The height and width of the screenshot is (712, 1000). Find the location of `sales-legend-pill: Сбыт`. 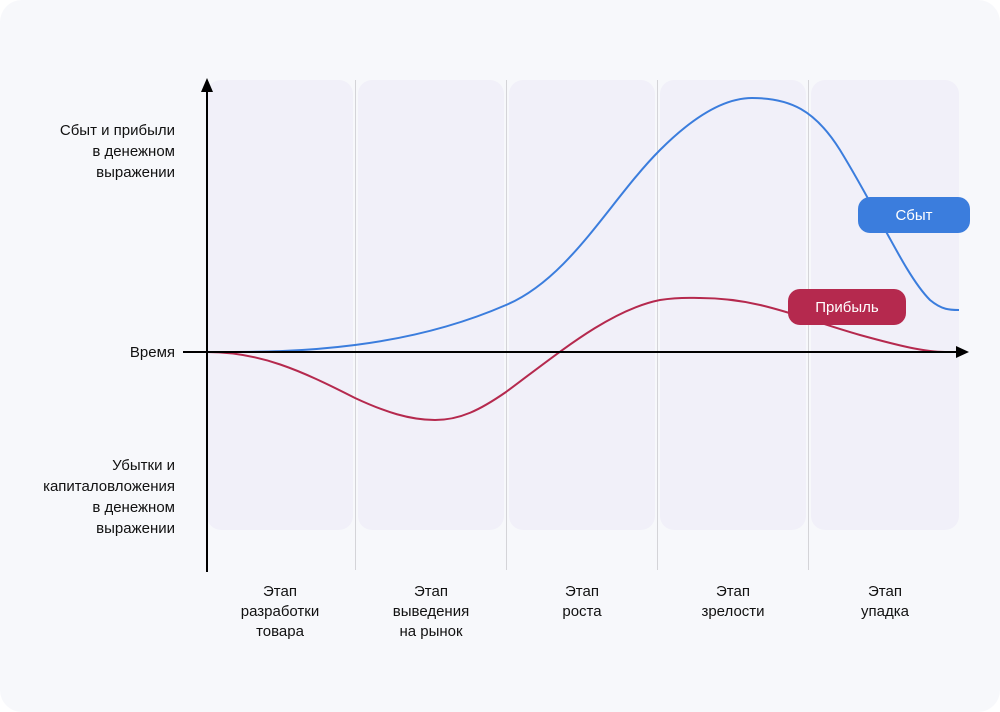

sales-legend-pill: Сбыт is located at coordinates (914, 215).